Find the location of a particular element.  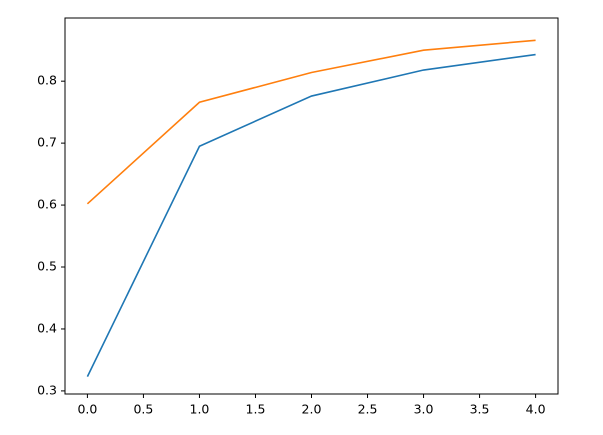

x-tick-label: 2.0 is located at coordinates (312, 409).